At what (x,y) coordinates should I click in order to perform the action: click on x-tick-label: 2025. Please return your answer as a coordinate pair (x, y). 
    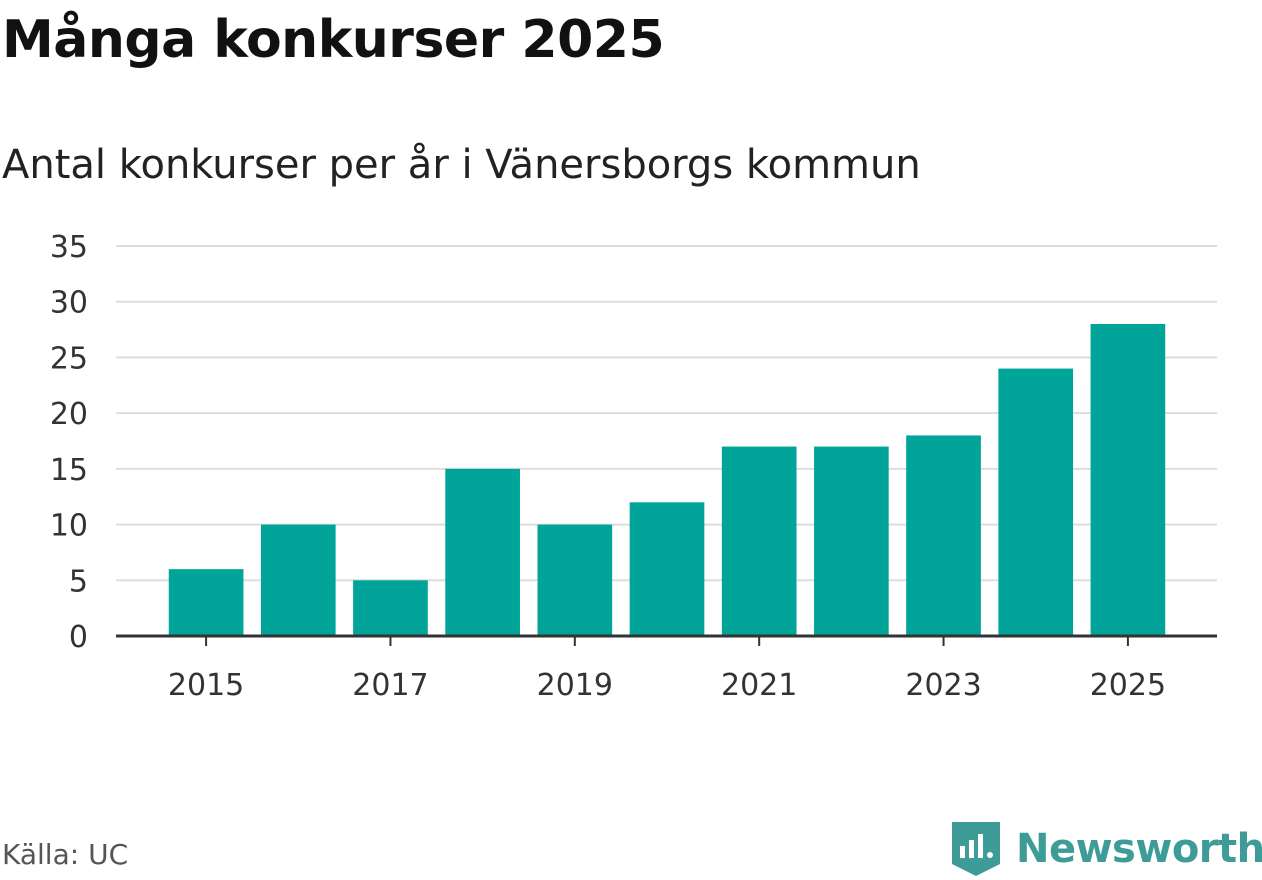
    Looking at the image, I should click on (1128, 685).